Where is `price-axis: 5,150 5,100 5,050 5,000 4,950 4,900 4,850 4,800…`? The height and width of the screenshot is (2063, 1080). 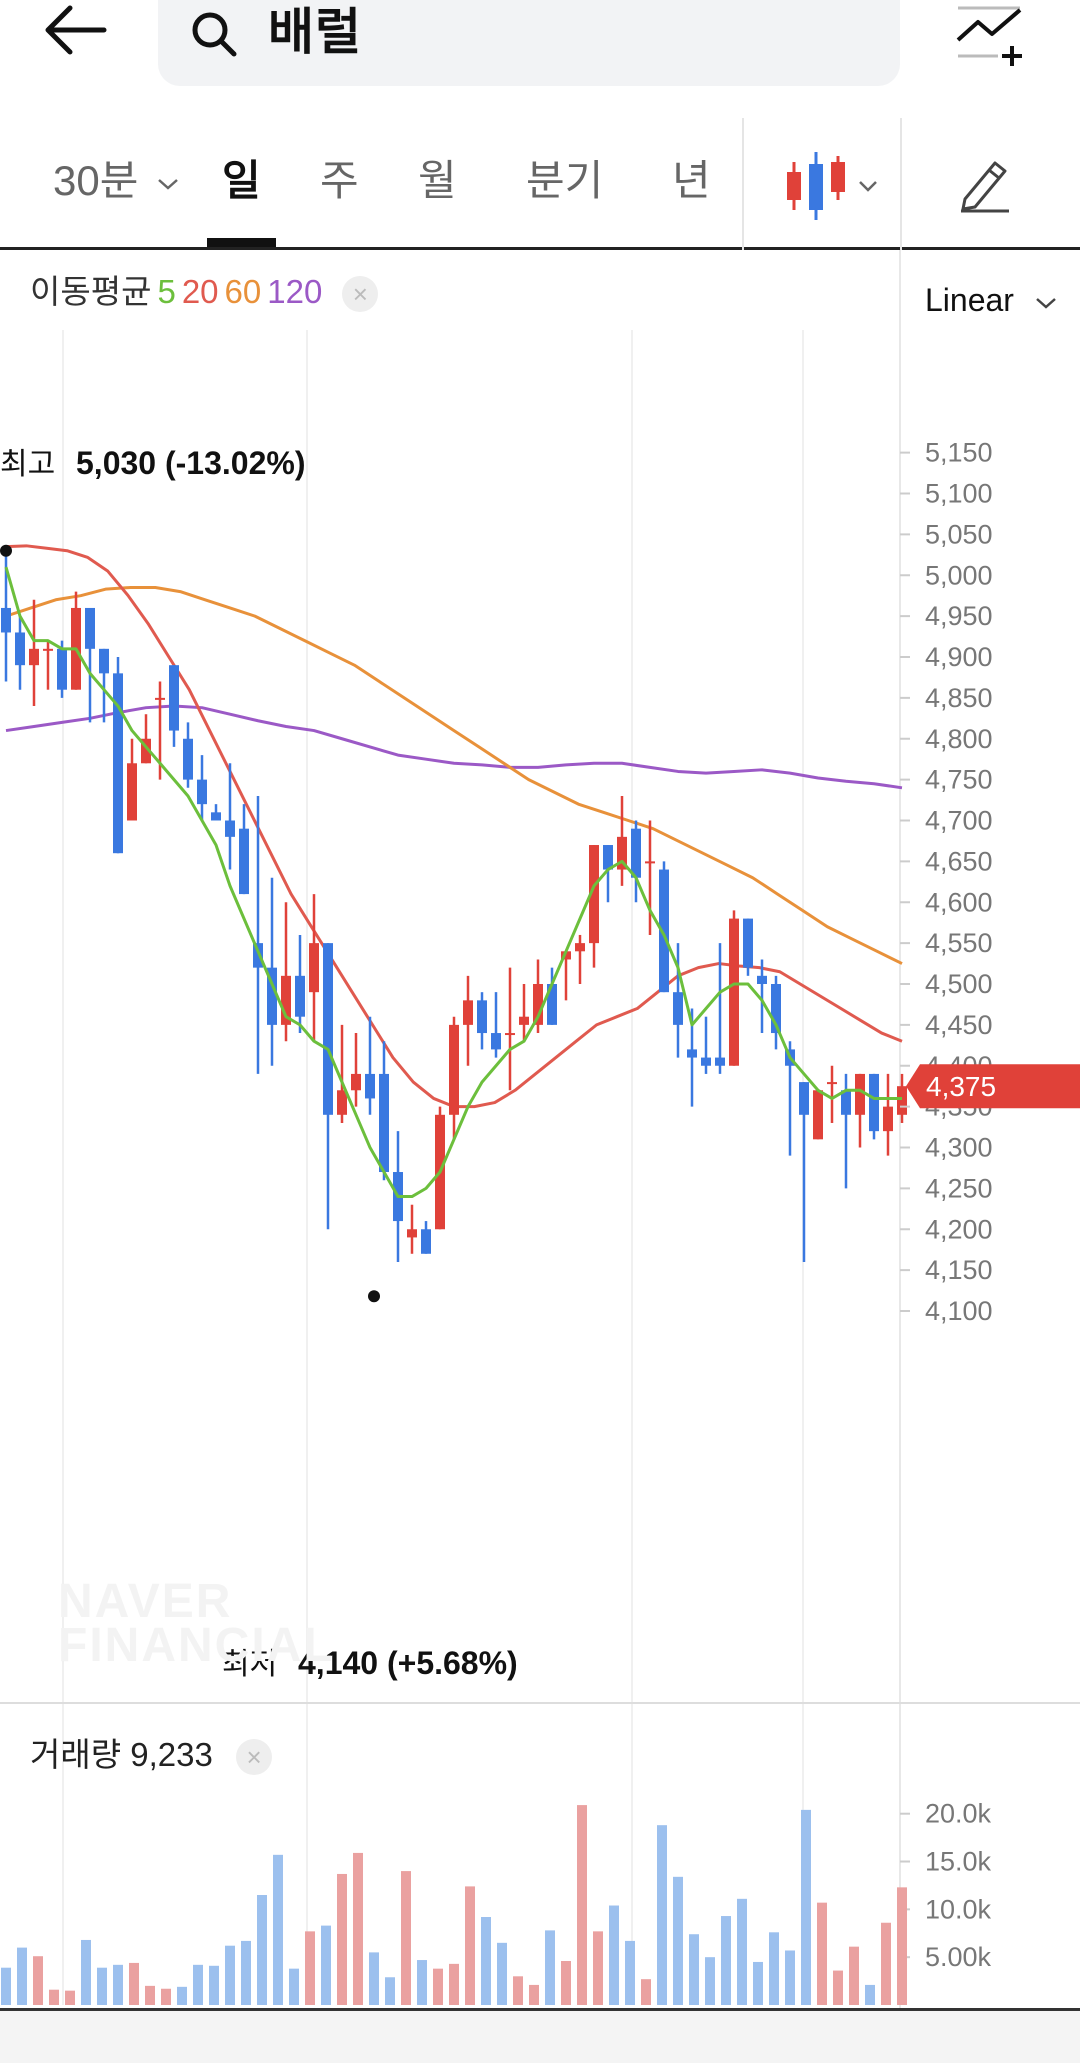
price-axis: 5,150 5,100 5,050 5,000 4,950 4,900 4,850 4,800… is located at coordinates (946, 882).